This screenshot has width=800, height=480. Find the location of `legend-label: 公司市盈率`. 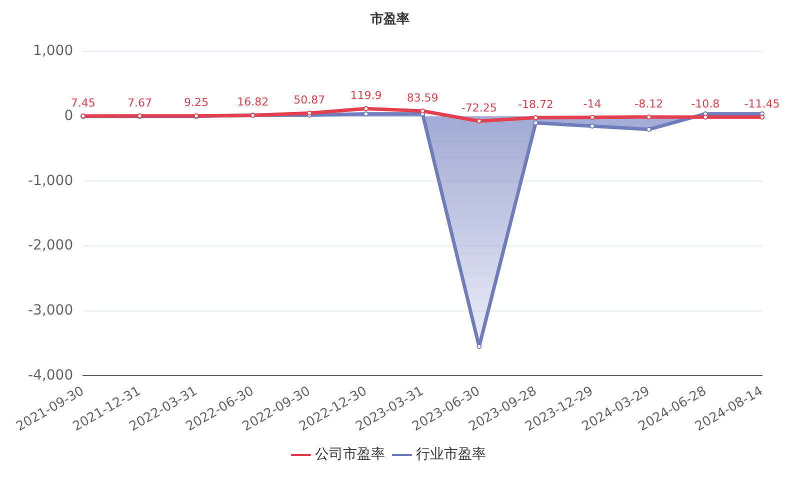

legend-label: 公司市盈率 is located at coordinates (350, 454).